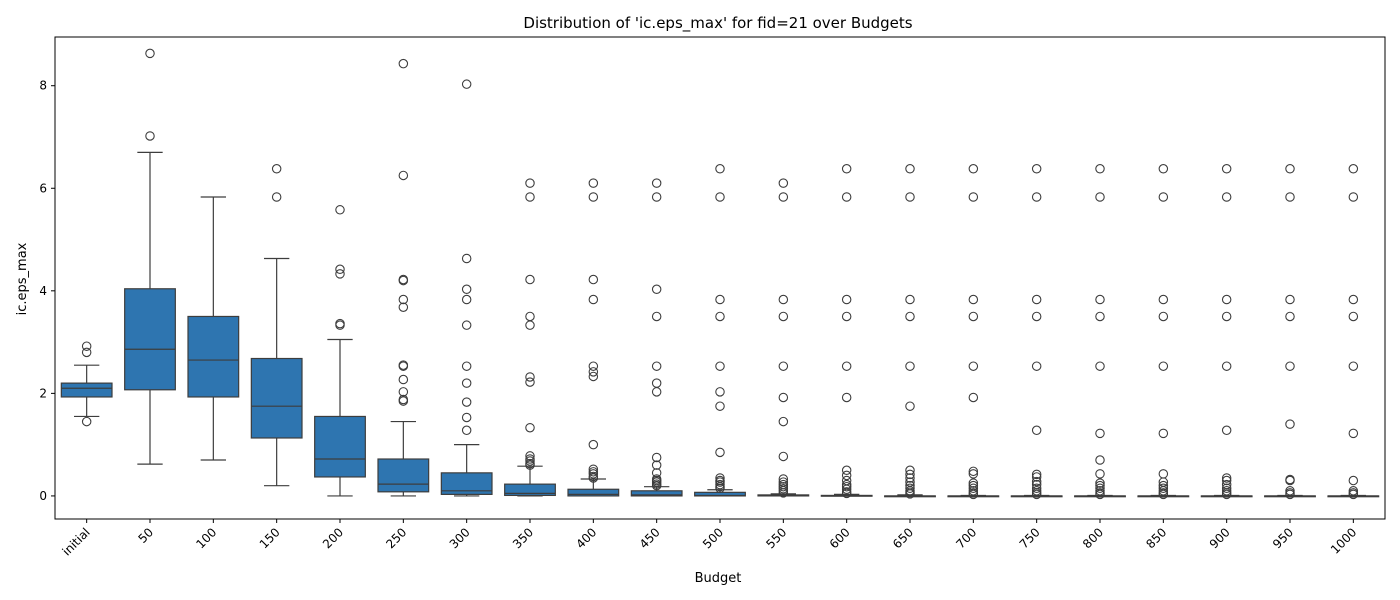 Image resolution: width=1400 pixels, height=600 pixels. Describe the element at coordinates (1283, 538) in the screenshot. I see `x-tick-label: 950` at that location.